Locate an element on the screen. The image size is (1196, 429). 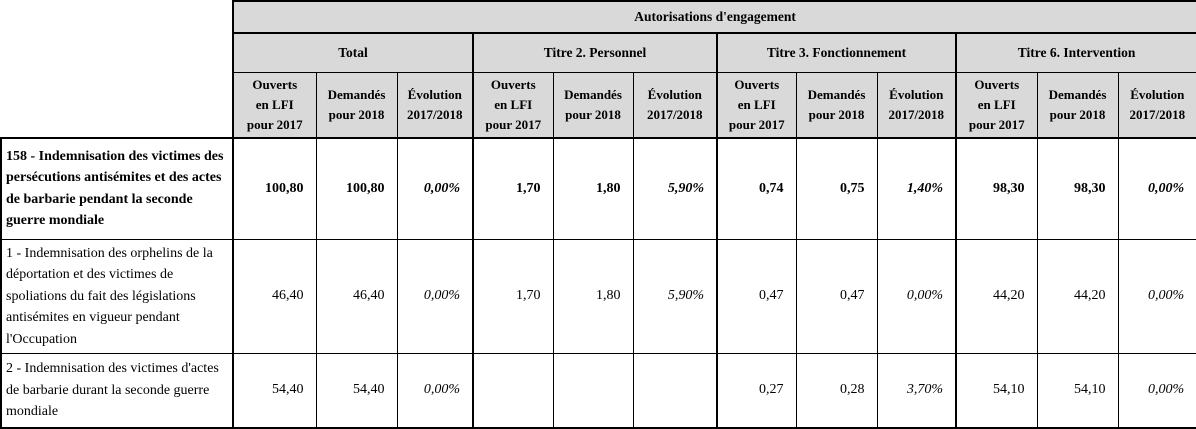
value-cell: 3,70% is located at coordinates (916, 391).